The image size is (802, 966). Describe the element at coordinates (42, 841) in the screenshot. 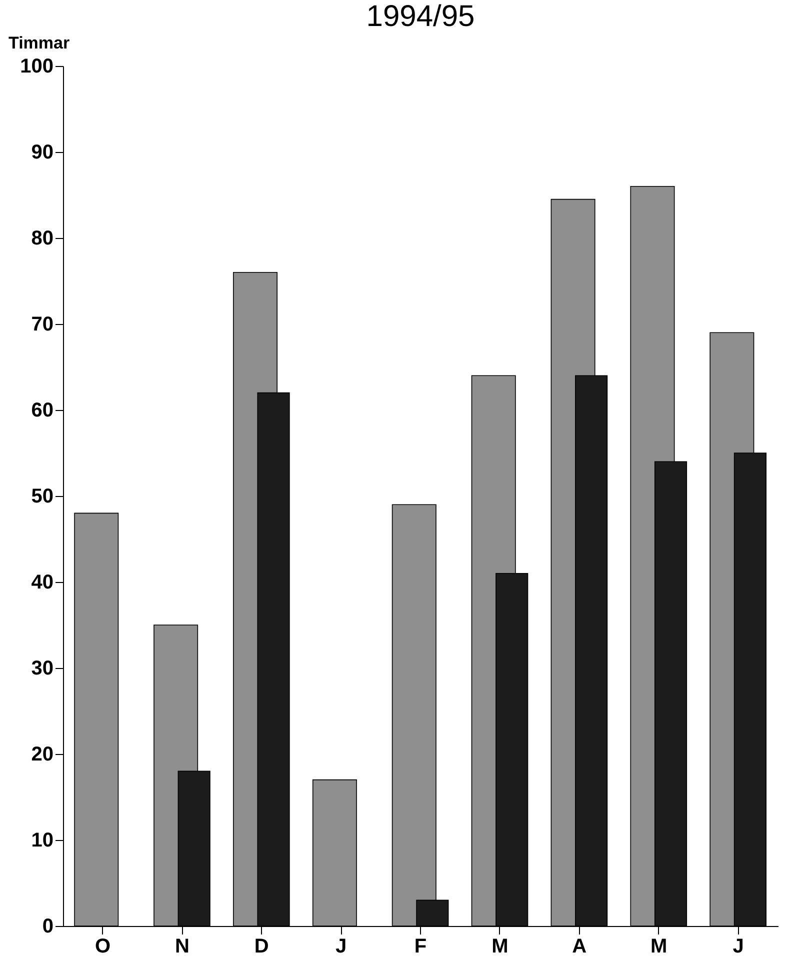

I see `y-tick-label: 10` at that location.